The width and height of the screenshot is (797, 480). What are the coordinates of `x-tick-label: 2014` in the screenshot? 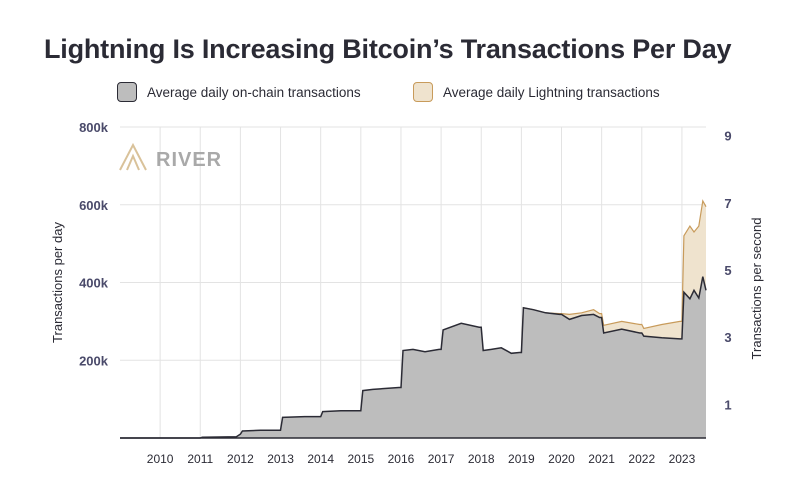 It's located at (320, 459).